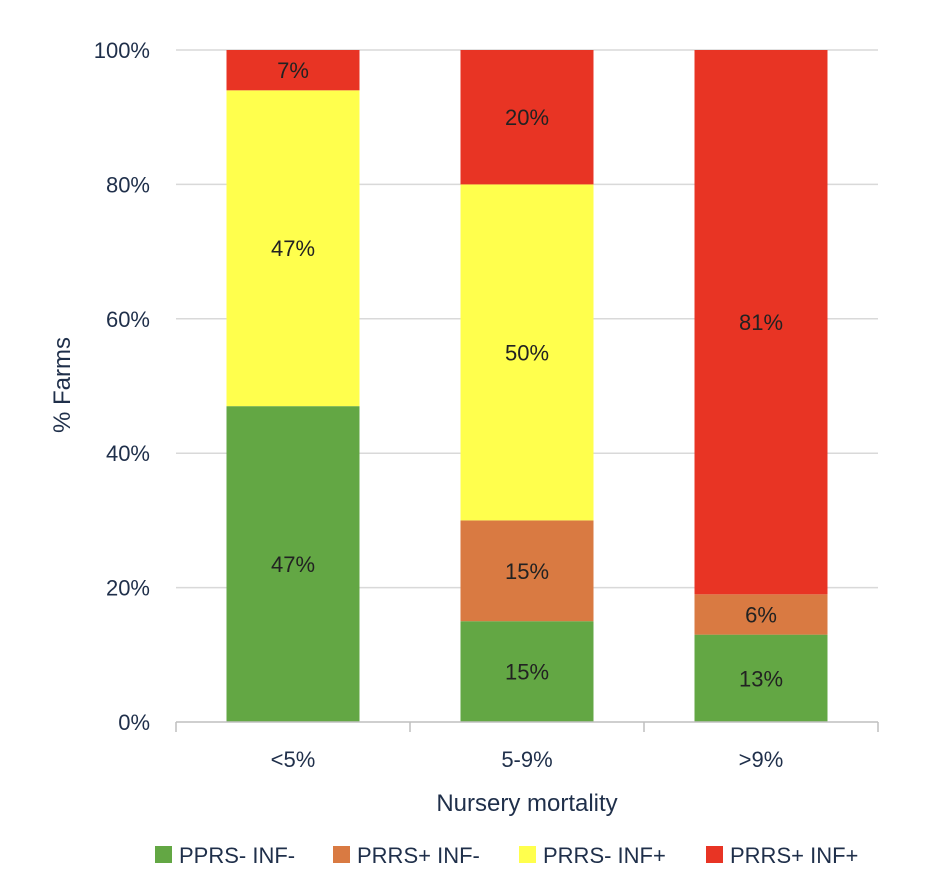  What do you see at coordinates (128, 453) in the screenshot?
I see `y-tick-label: 40%` at bounding box center [128, 453].